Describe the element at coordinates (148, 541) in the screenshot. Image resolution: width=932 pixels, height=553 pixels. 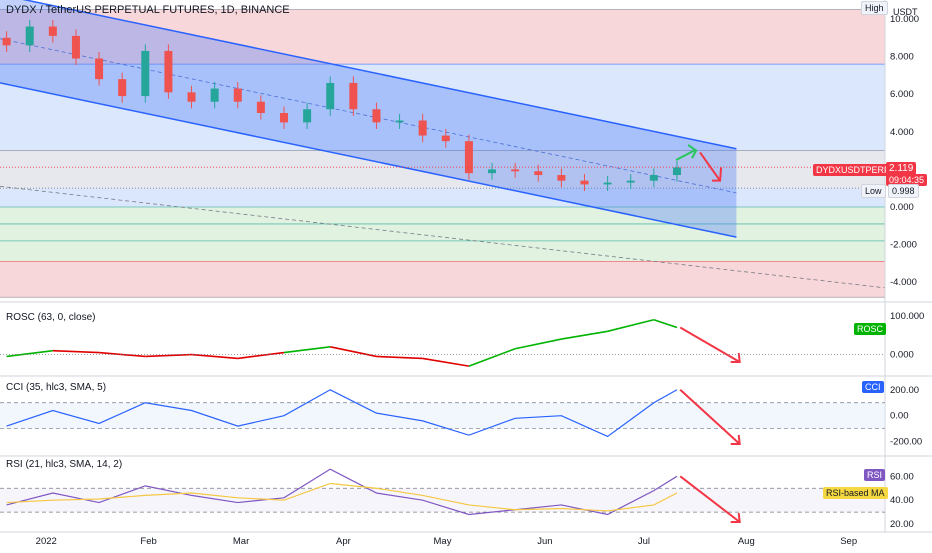
I see `time-tick-label: Feb` at that location.